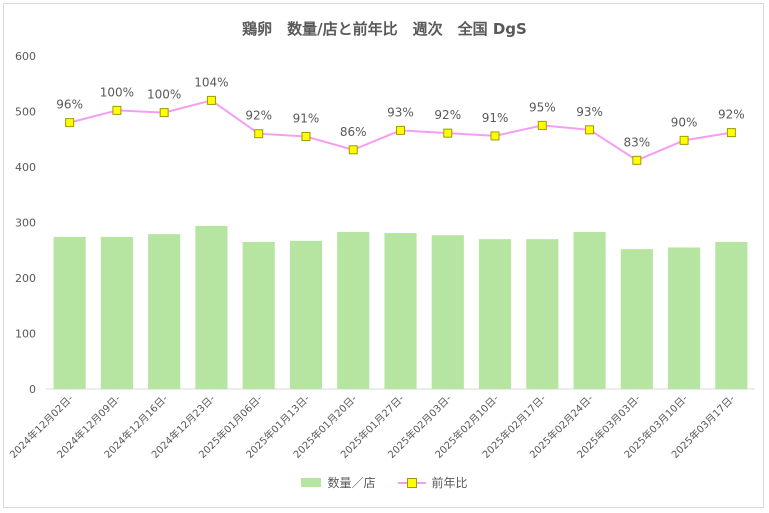 The height and width of the screenshot is (513, 769). I want to click on legend-bar-label: 数量／店, so click(351, 483).